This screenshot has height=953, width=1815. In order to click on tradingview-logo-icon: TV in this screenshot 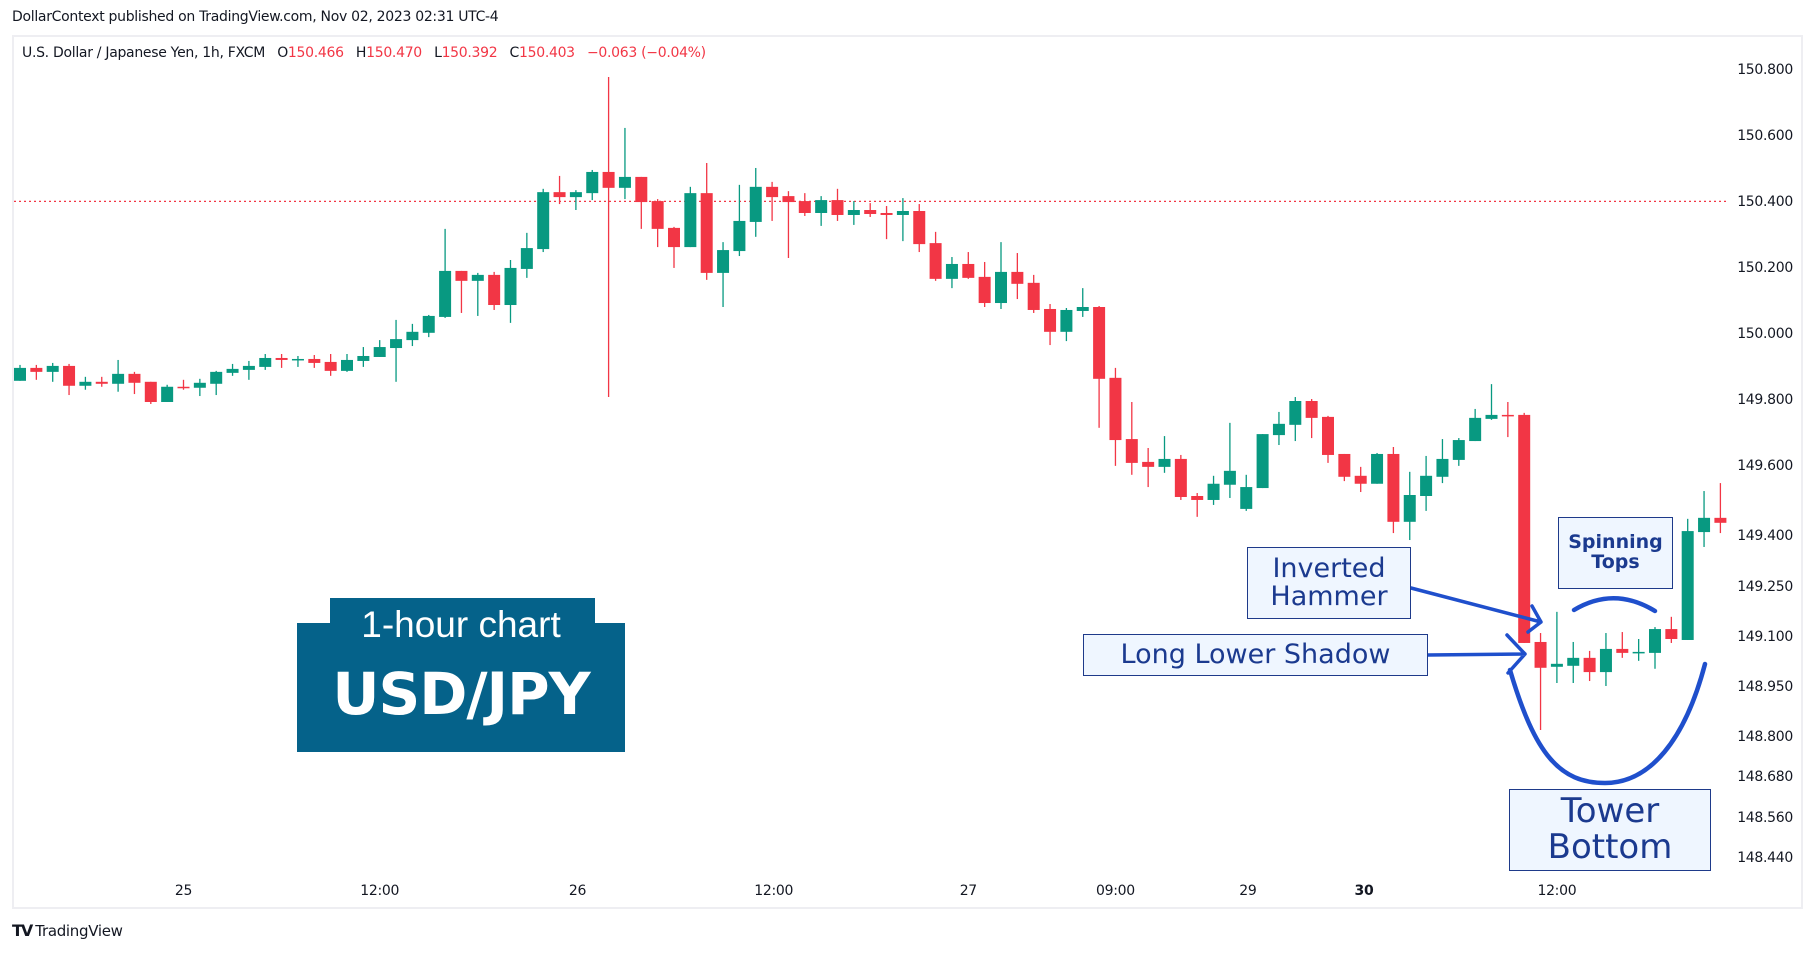, I will do `click(22, 930)`.